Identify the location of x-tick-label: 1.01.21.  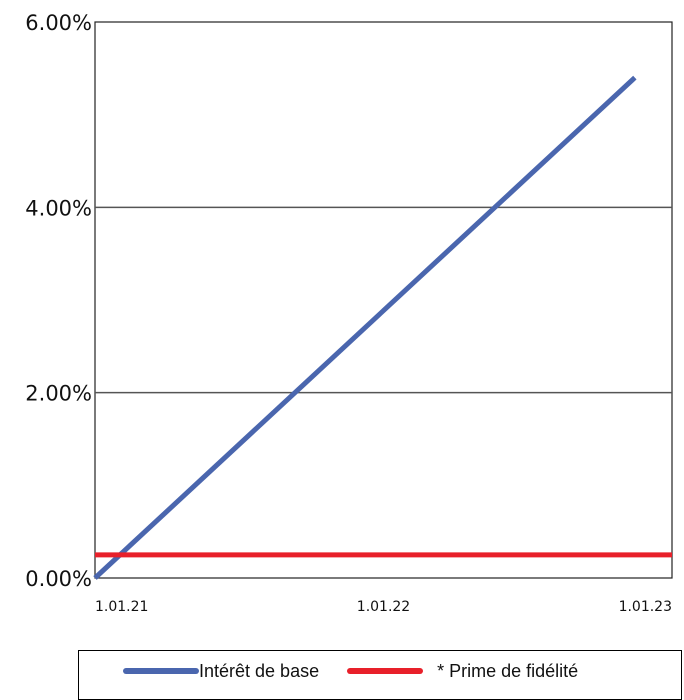
(121, 607).